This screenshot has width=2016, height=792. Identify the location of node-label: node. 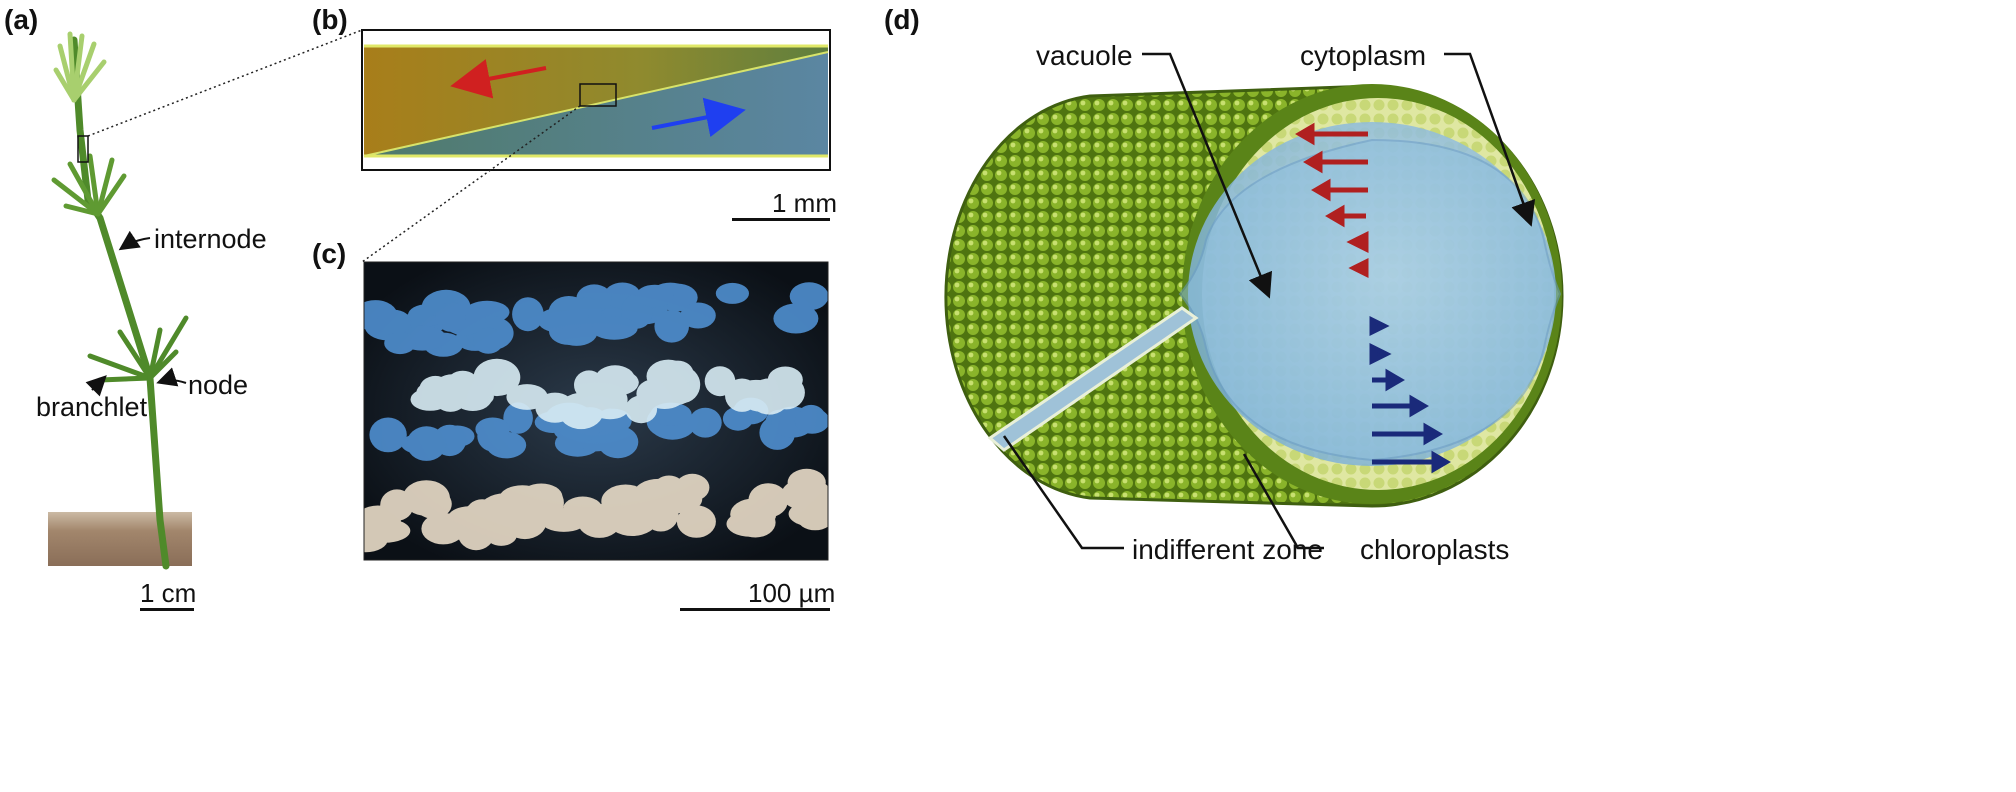
(218, 385).